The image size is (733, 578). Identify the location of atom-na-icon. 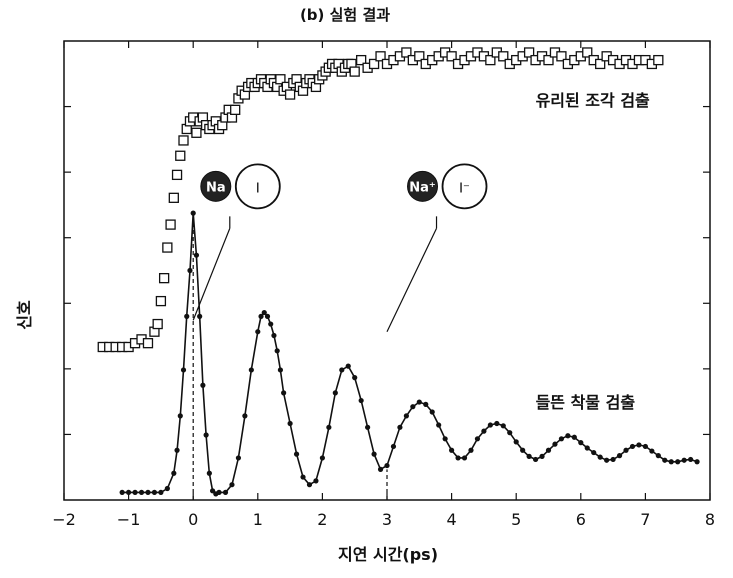
(423, 186).